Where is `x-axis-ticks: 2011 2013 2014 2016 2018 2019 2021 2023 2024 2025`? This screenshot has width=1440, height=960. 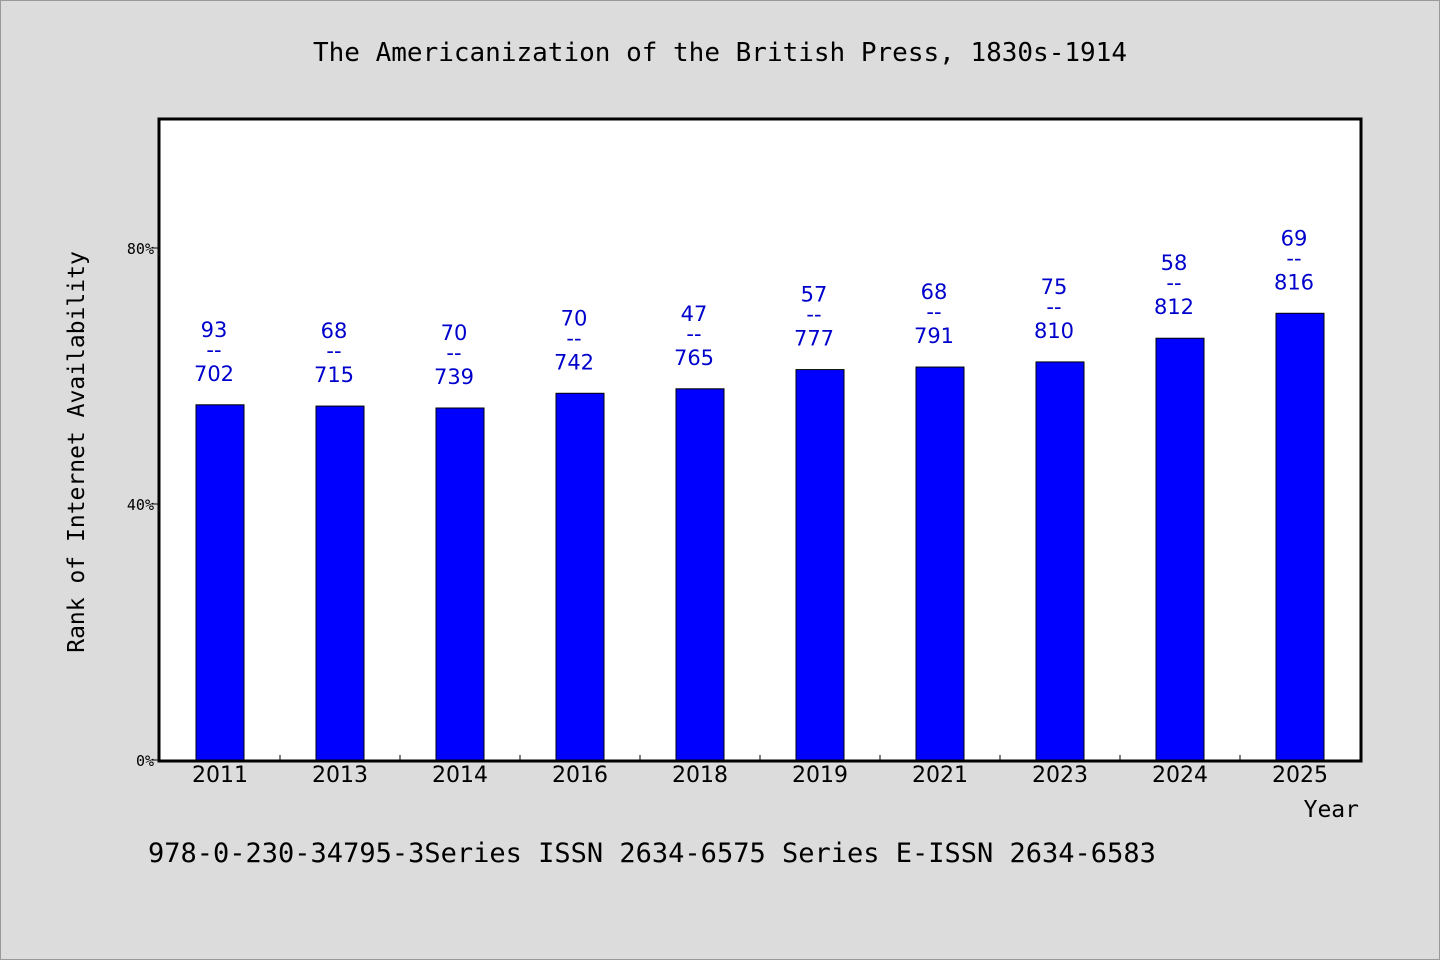
x-axis-ticks: 2011 2013 2014 2016 2018 2019 2021 2023 2024 2025 is located at coordinates (760, 771).